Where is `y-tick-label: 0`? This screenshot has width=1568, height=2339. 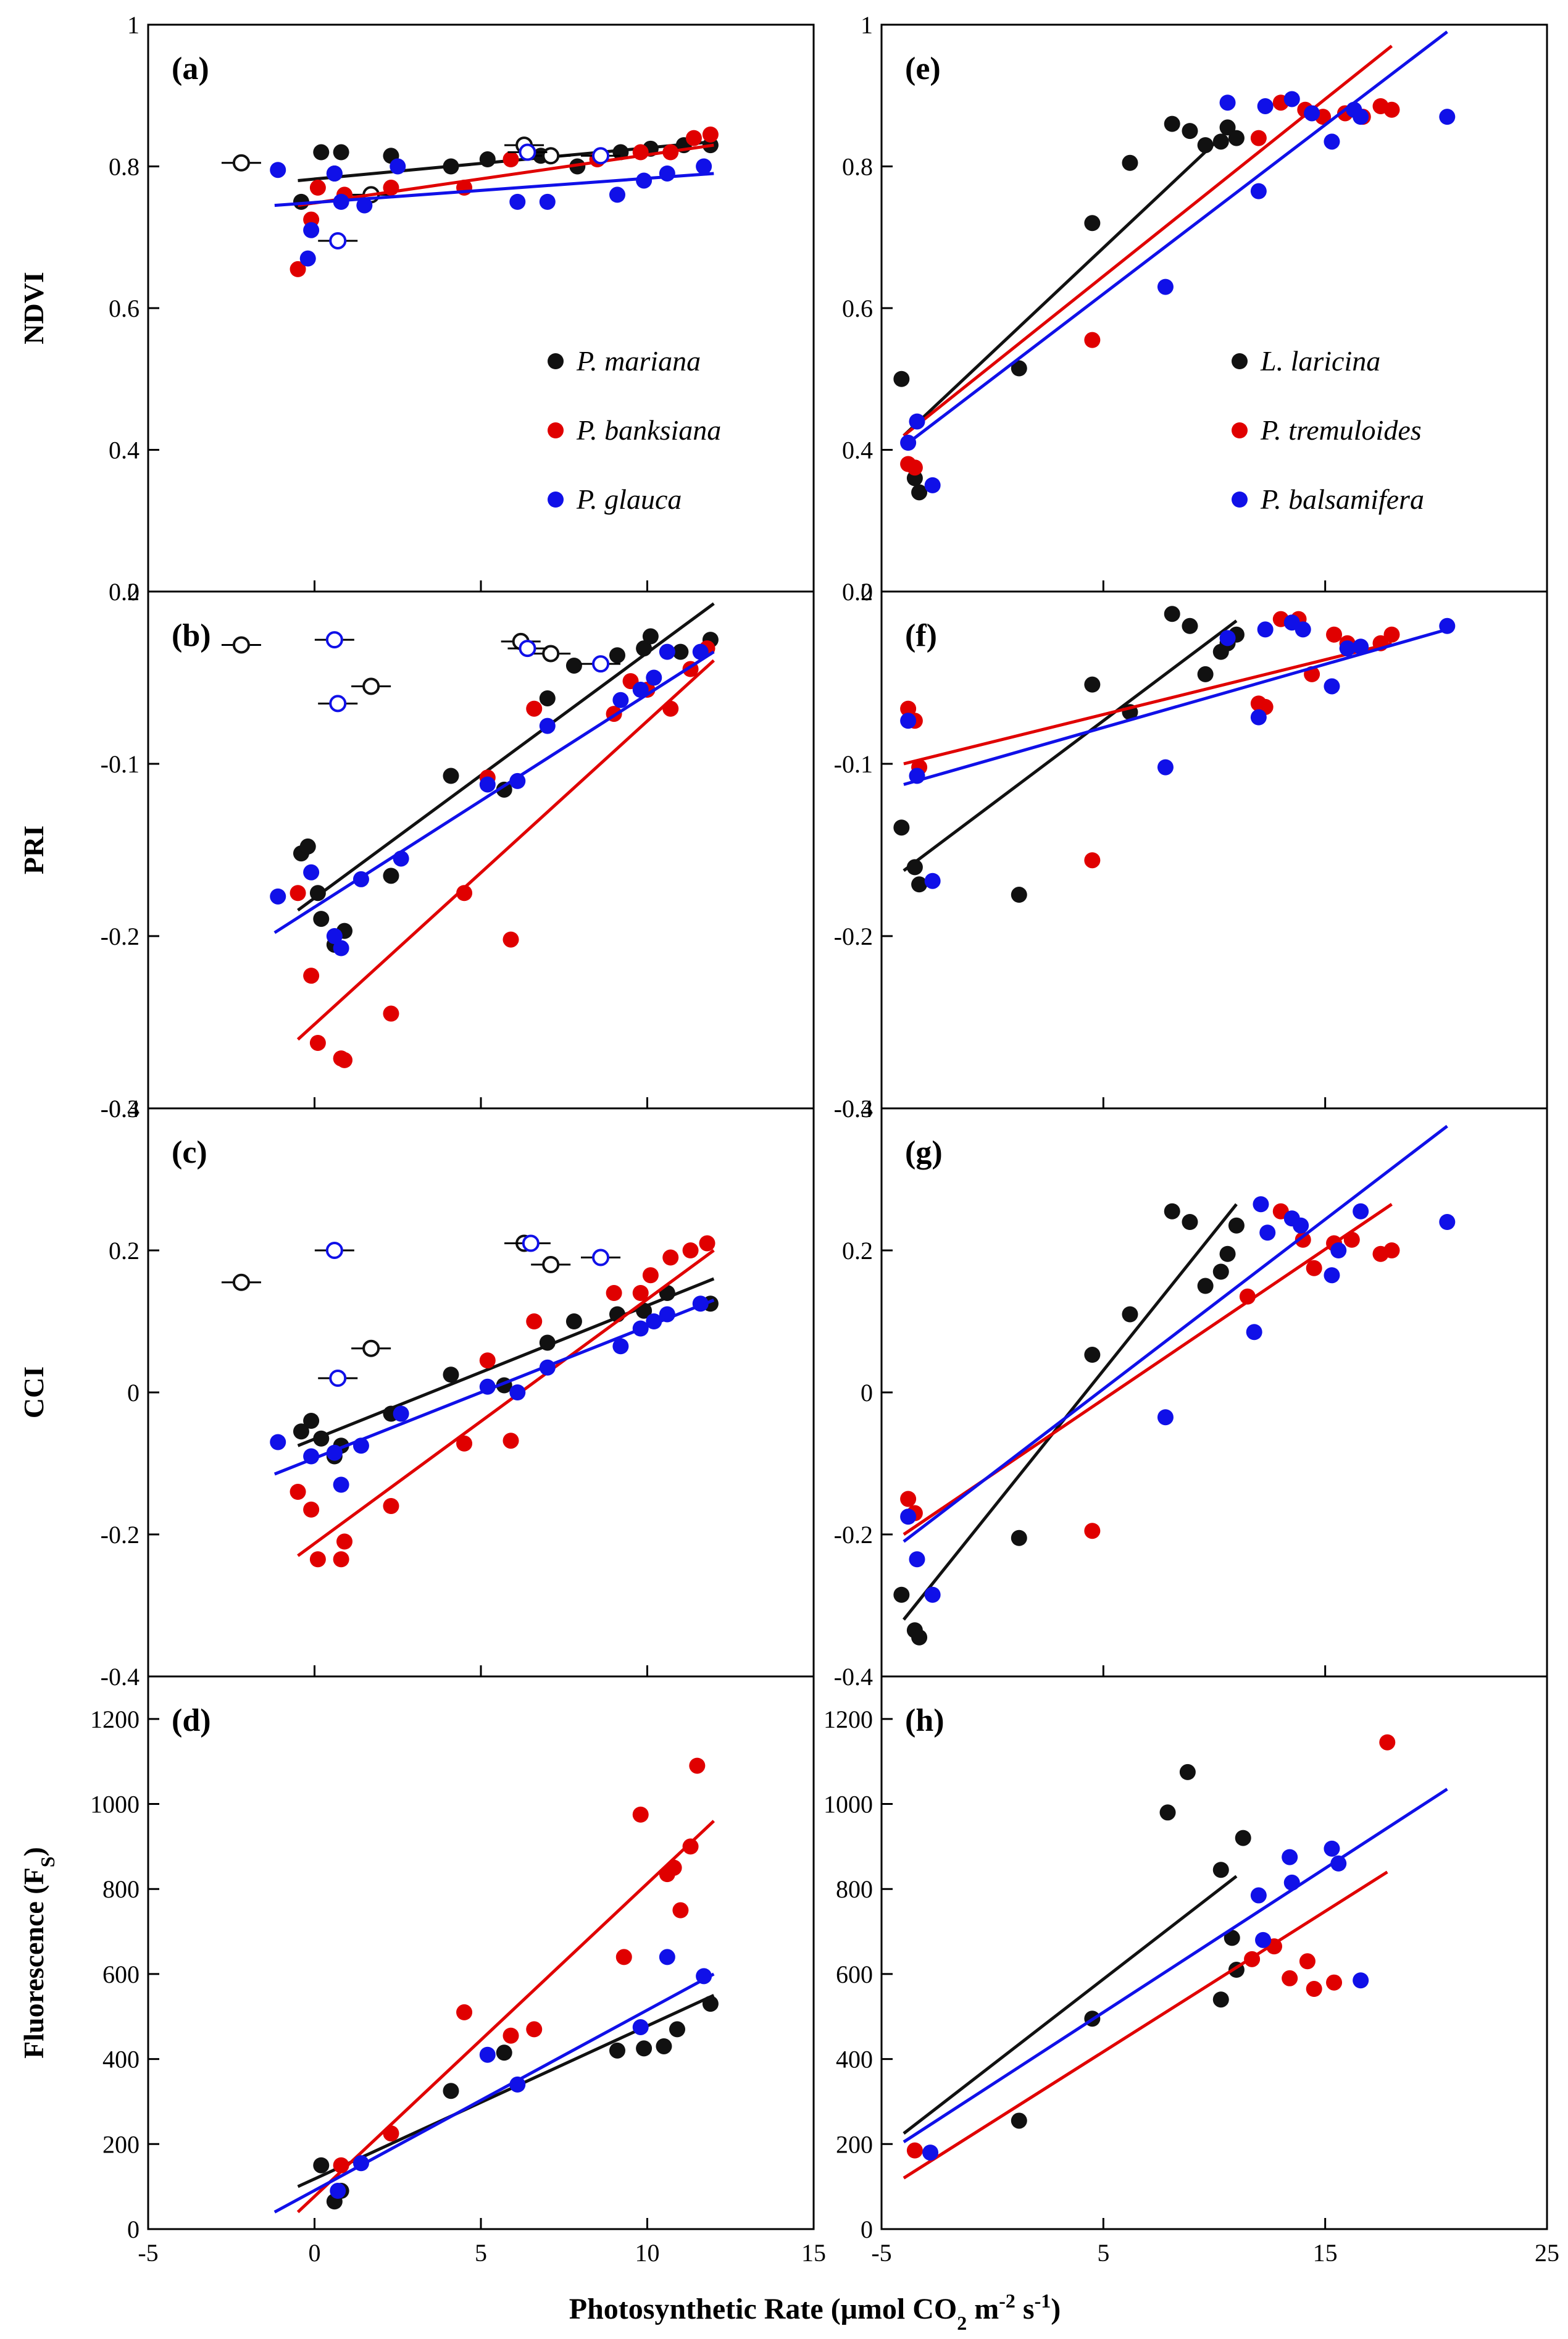 y-tick-label: 0 is located at coordinates (133, 2230).